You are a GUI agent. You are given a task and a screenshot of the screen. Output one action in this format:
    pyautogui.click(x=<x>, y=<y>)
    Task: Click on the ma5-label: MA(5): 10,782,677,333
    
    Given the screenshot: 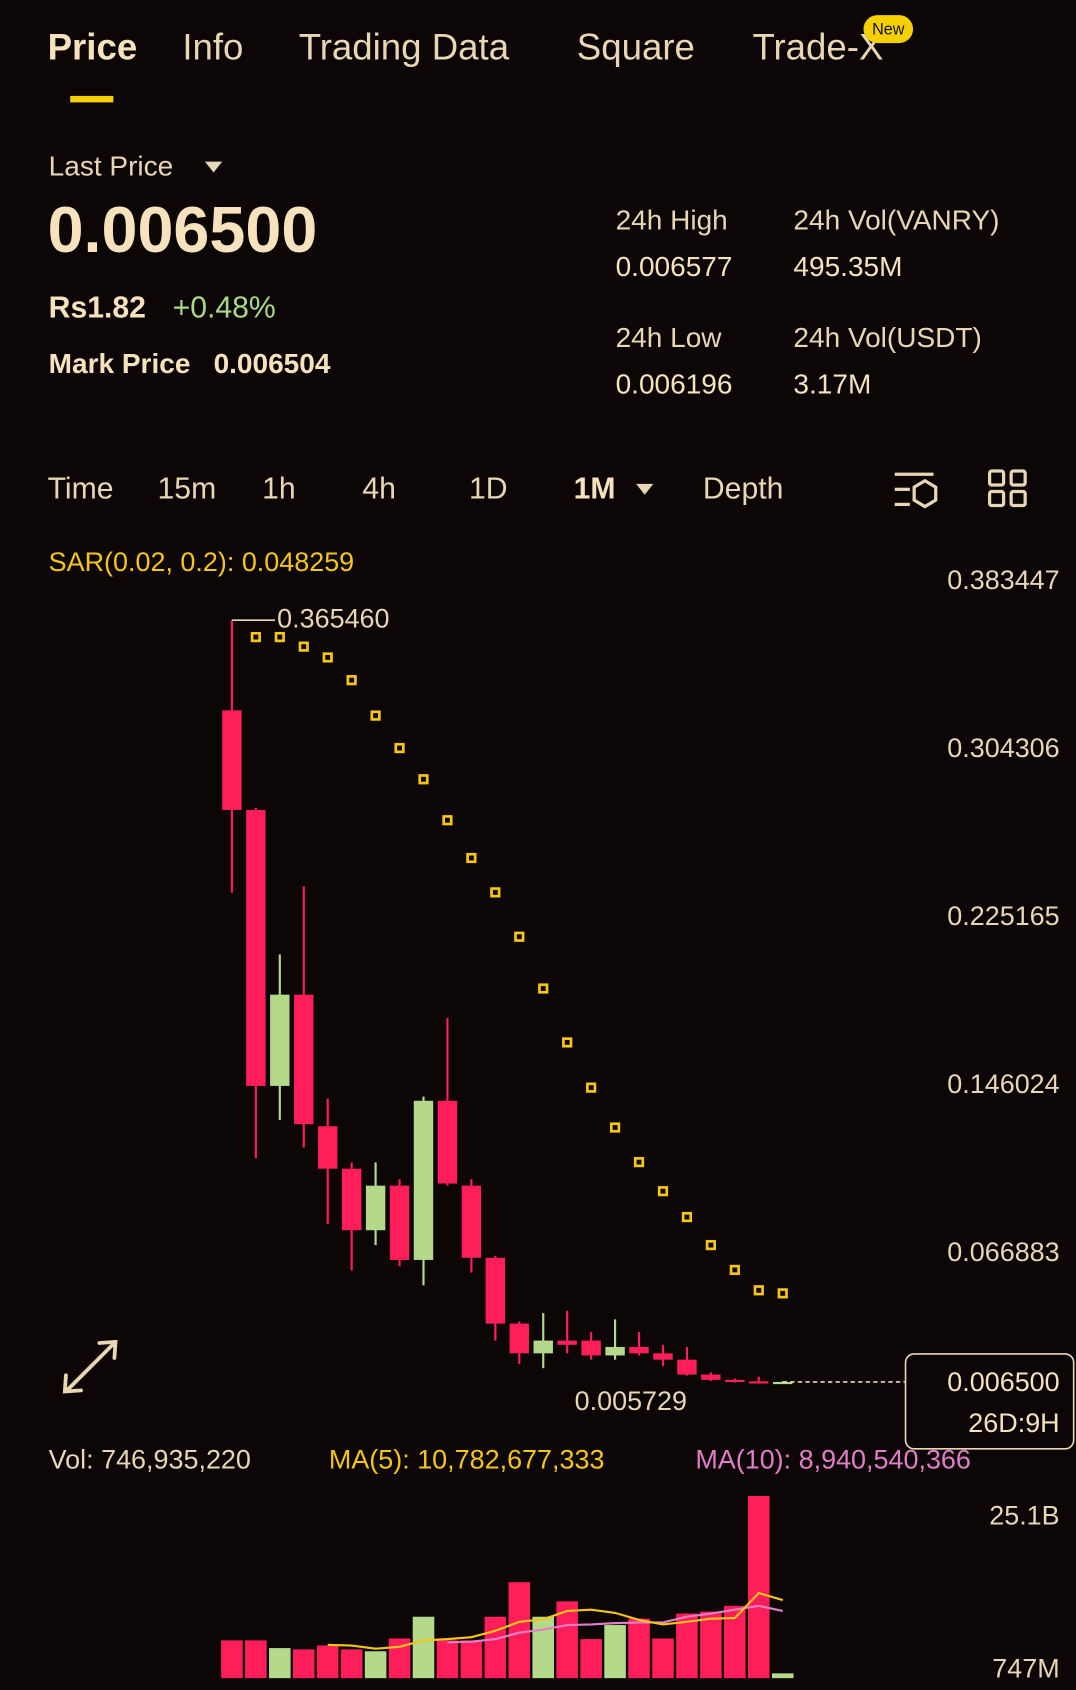 What is the action you would take?
    pyautogui.click(x=467, y=1460)
    